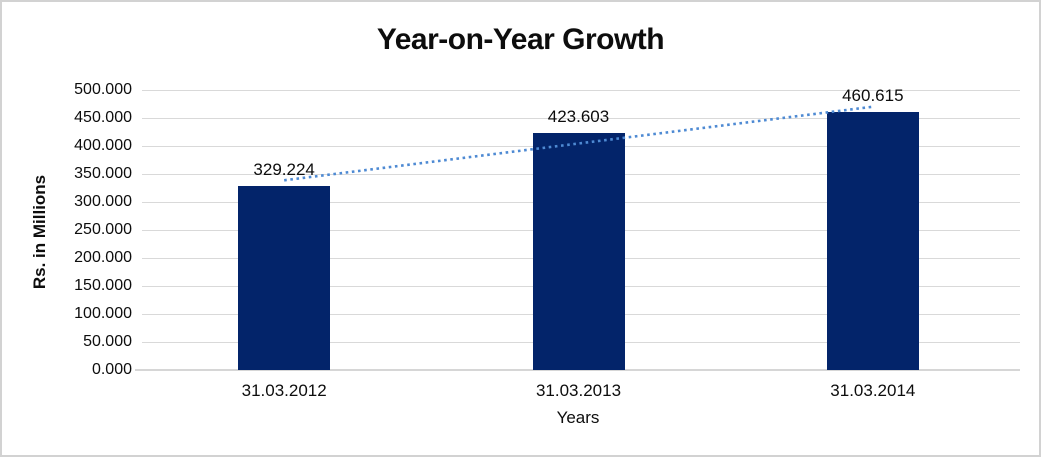 Image resolution: width=1041 pixels, height=457 pixels. Describe the element at coordinates (103, 145) in the screenshot. I see `y-tick-label: 400.000` at that location.